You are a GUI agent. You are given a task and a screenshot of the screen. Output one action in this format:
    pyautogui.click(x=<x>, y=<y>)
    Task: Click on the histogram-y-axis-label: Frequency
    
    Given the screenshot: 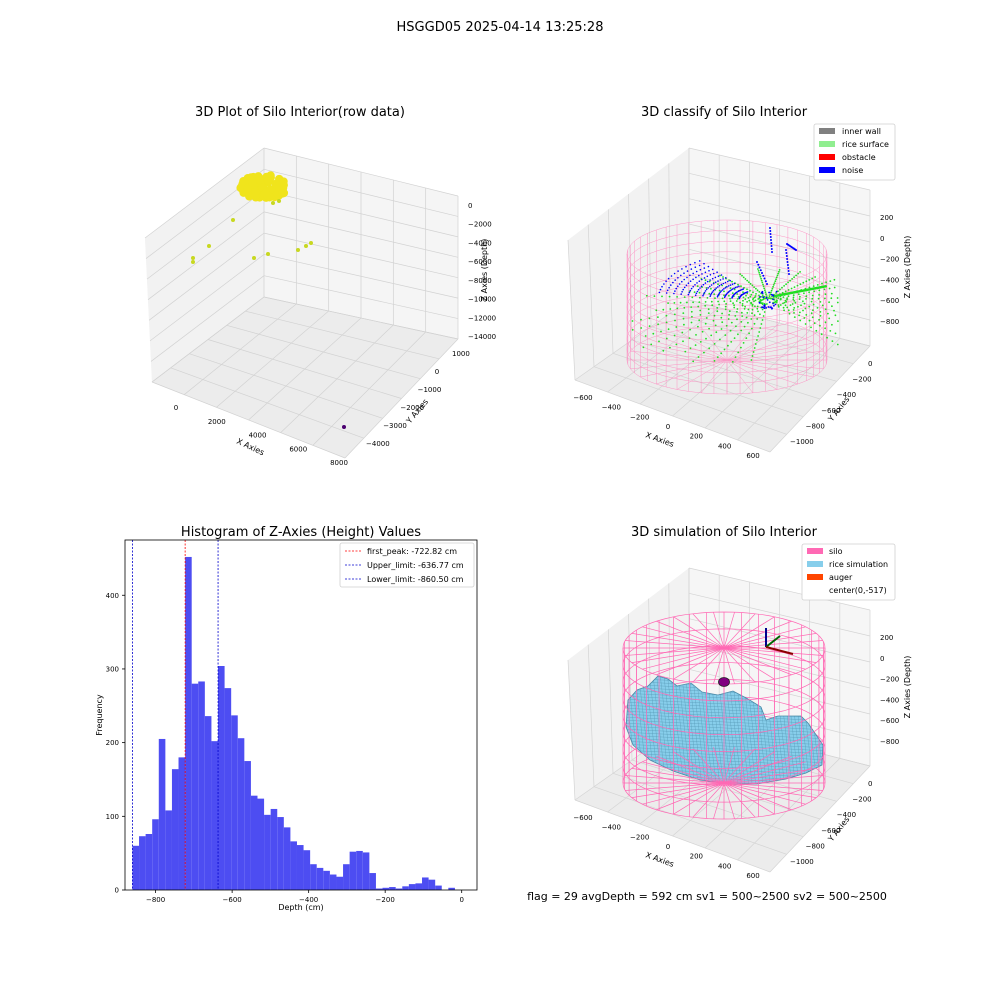 What is the action you would take?
    pyautogui.click(x=99, y=715)
    